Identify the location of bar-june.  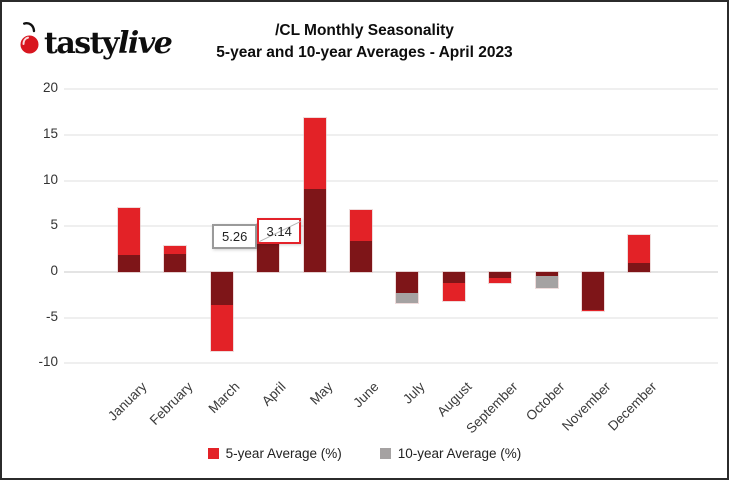
(361, 240).